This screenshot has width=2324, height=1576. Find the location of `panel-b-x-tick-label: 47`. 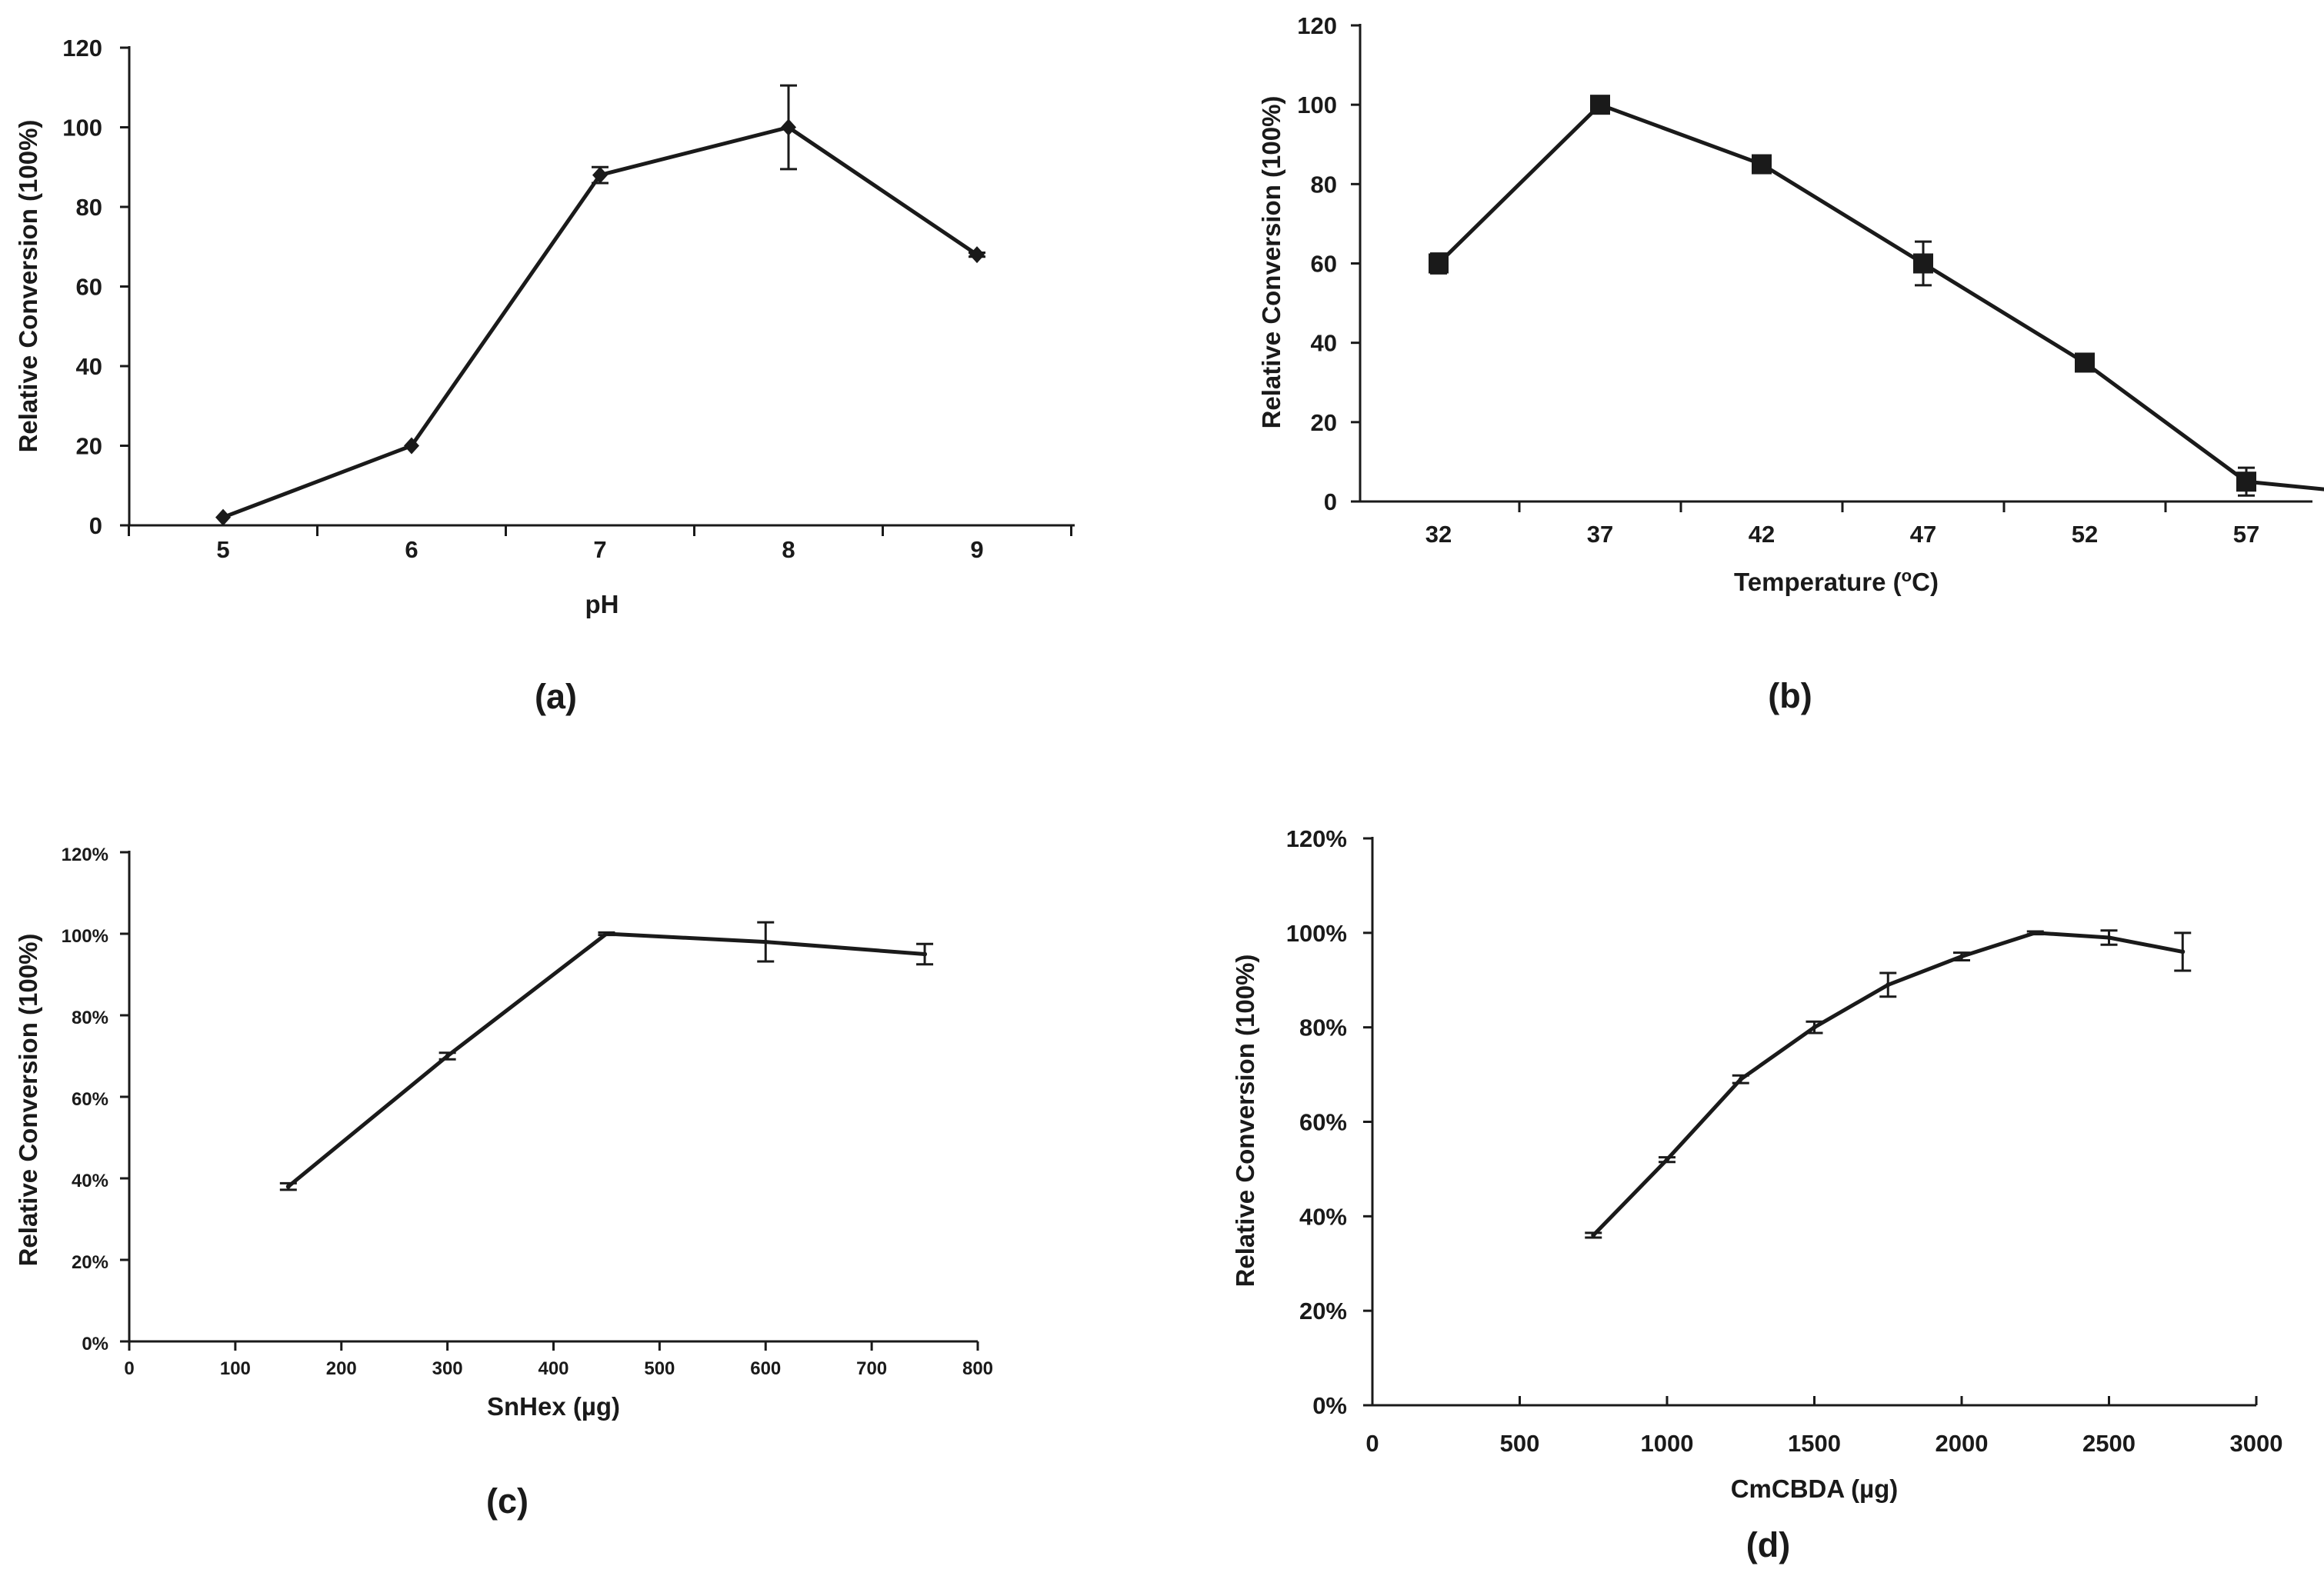

panel-b-x-tick-label: 47 is located at coordinates (1923, 534).